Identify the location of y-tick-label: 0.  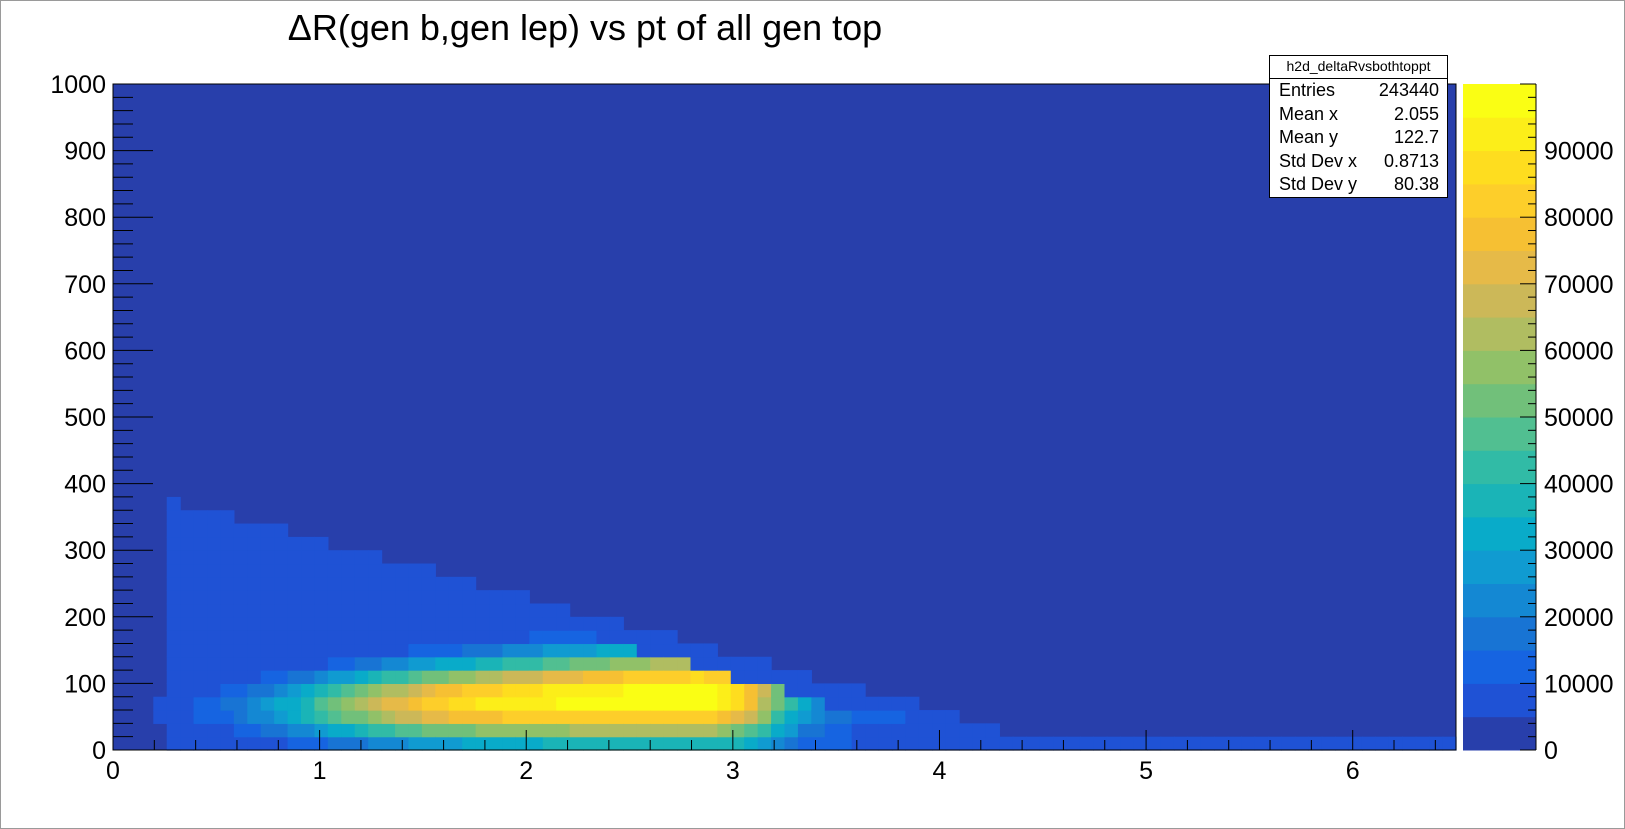
(99, 751).